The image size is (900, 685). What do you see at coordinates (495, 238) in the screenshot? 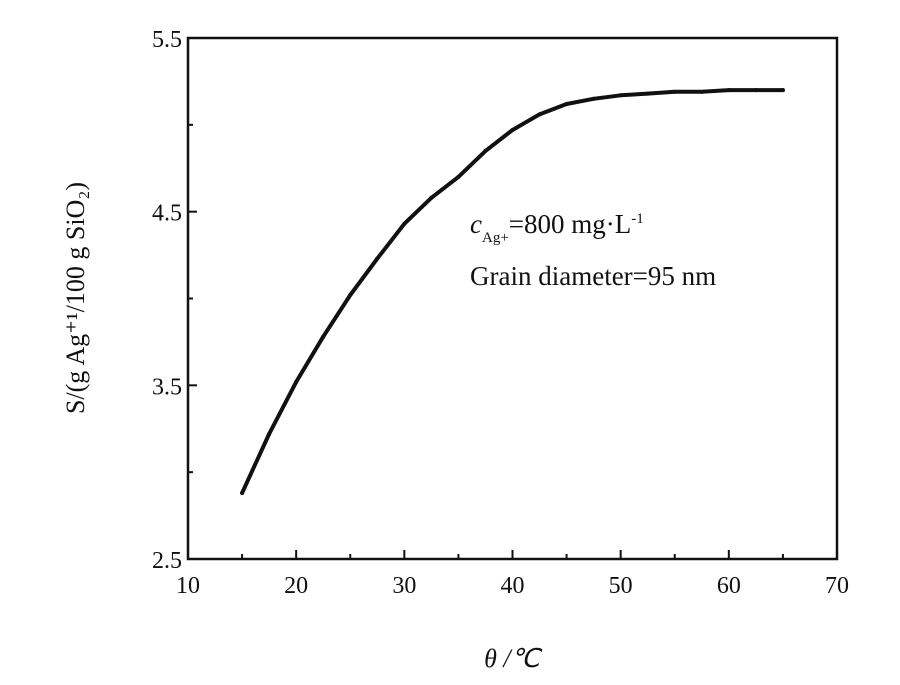
I see `annotation-conc-subscript: Ag+` at bounding box center [495, 238].